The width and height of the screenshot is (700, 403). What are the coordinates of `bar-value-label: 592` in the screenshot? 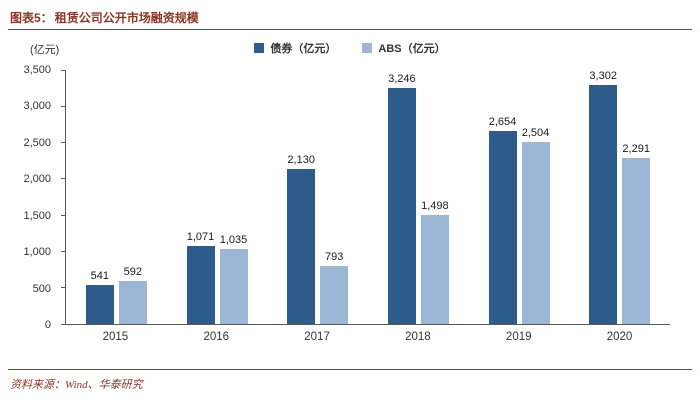 It's located at (132, 272).